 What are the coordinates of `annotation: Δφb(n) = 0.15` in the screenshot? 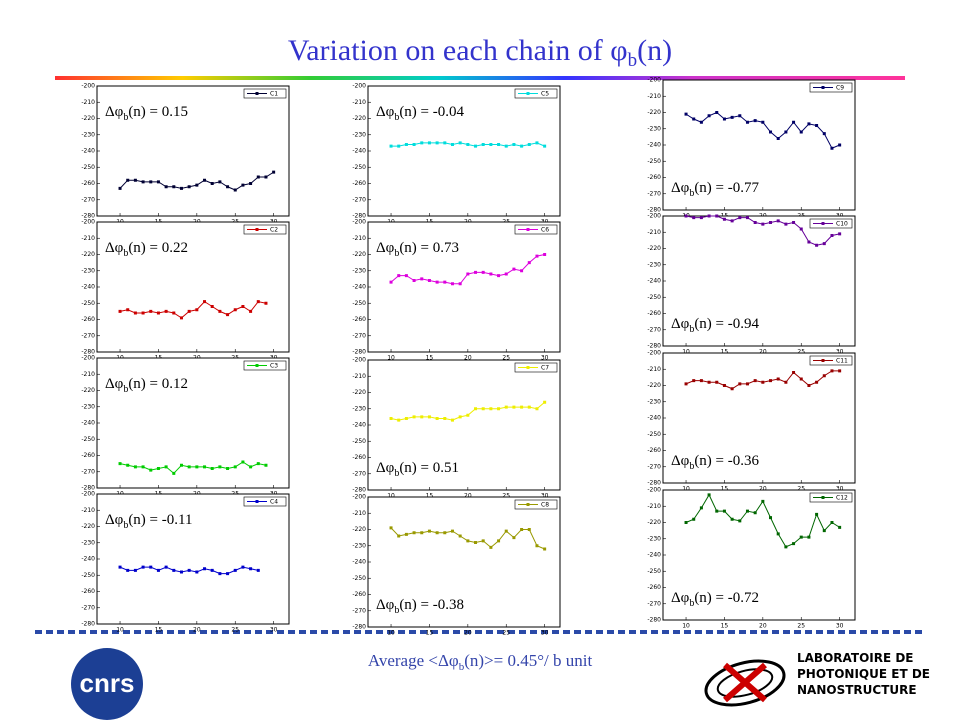 It's located at (146, 113).